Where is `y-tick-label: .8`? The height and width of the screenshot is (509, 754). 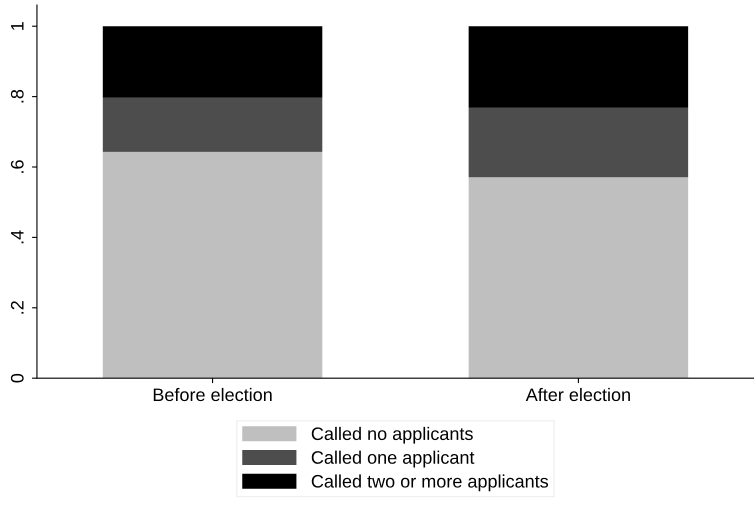
y-tick-label: .8 is located at coordinates (17, 96).